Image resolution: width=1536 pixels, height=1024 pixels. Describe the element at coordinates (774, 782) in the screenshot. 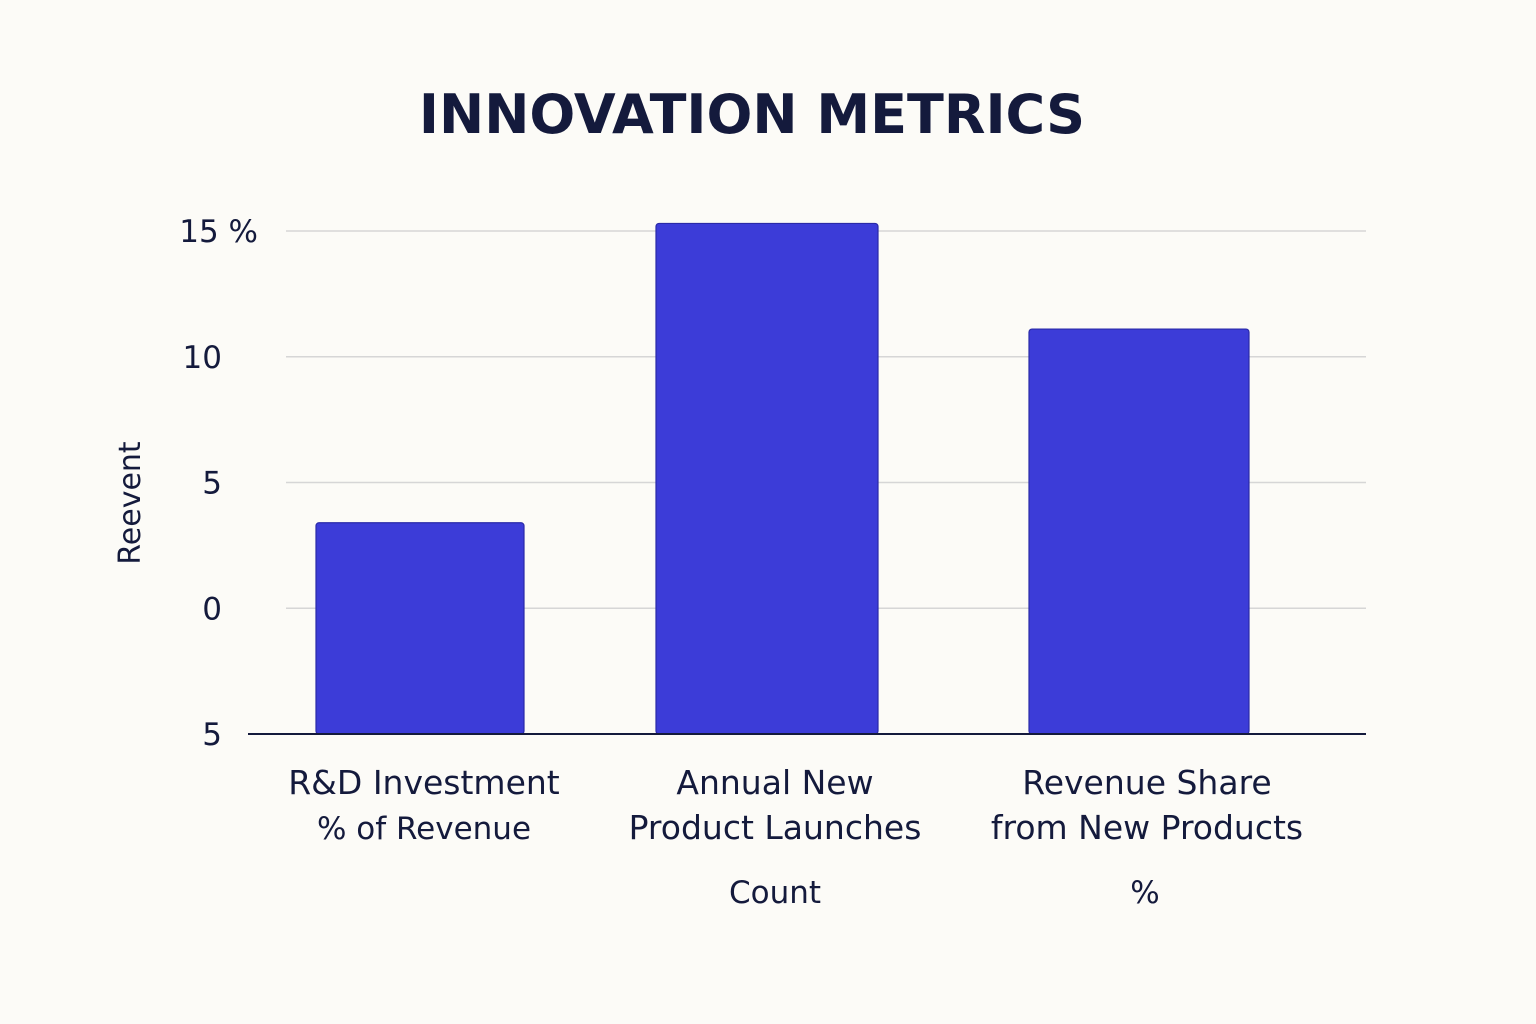

I see `category-label: Annual New` at that location.